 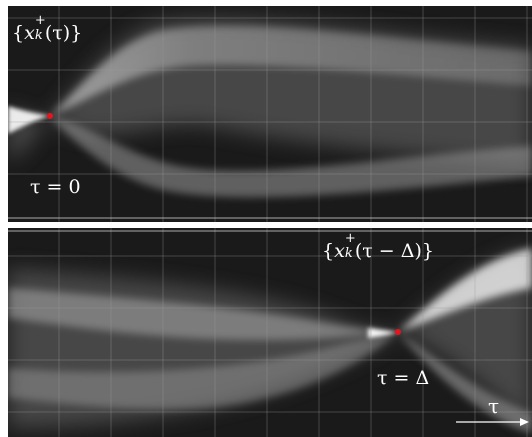 I want to click on bottom-sync-point-marker, so click(x=398, y=332).